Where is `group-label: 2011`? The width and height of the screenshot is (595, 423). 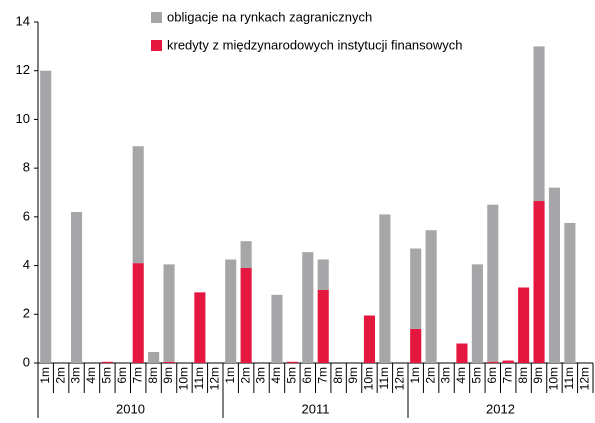 group-label: 2011 is located at coordinates (316, 408).